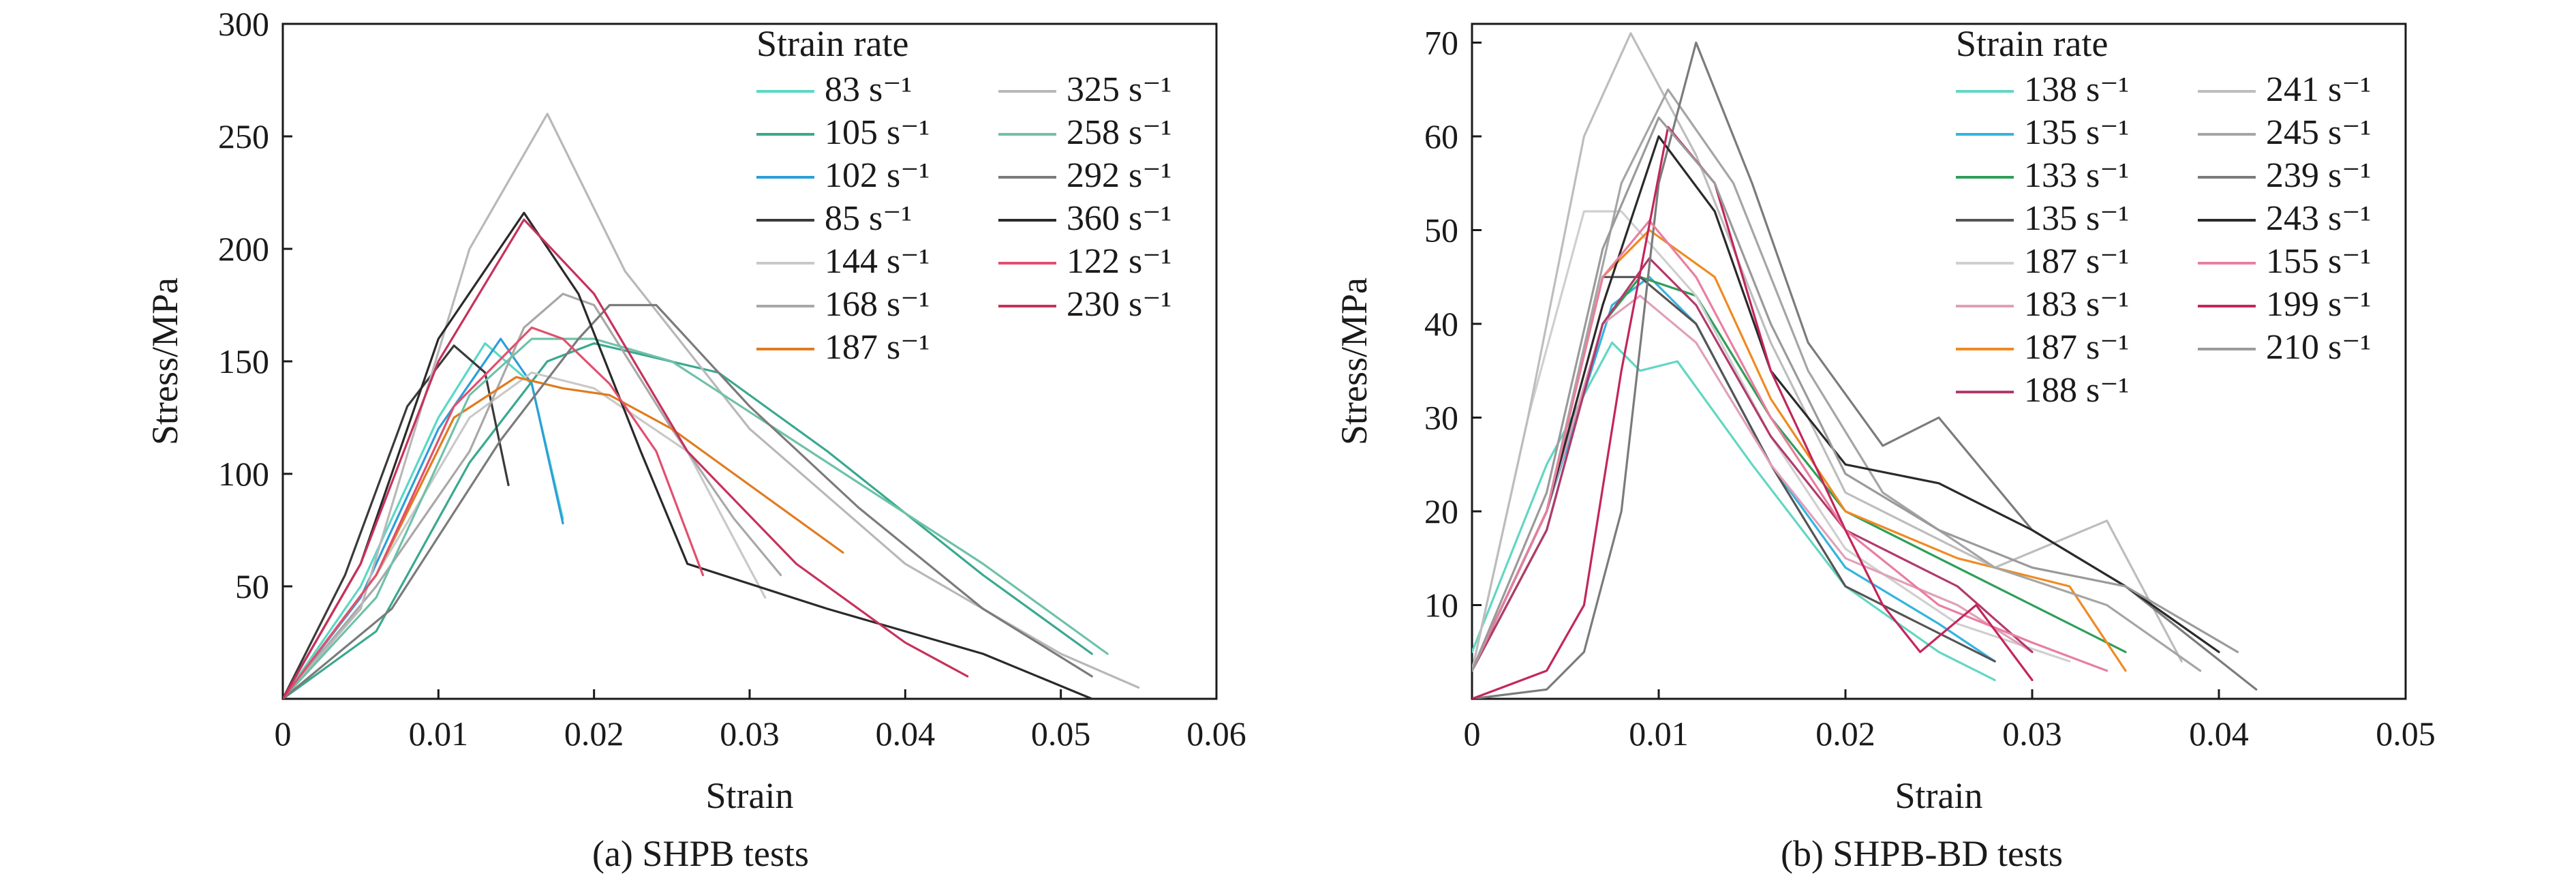  I want to click on legend-entry: 243 s⁻¹, so click(2318, 218).